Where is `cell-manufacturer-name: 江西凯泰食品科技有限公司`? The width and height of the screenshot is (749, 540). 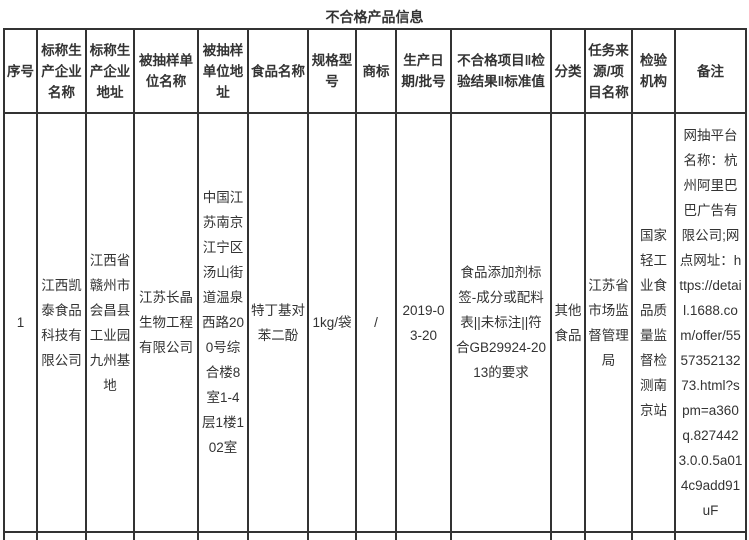 cell-manufacturer-name: 江西凯泰食品科技有限公司 is located at coordinates (61, 322).